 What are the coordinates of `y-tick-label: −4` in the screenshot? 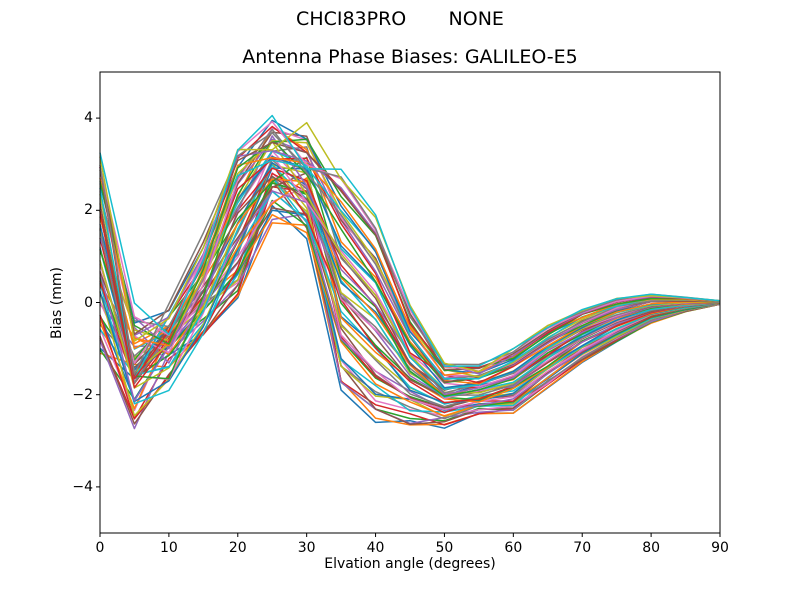 It's located at (82, 486).